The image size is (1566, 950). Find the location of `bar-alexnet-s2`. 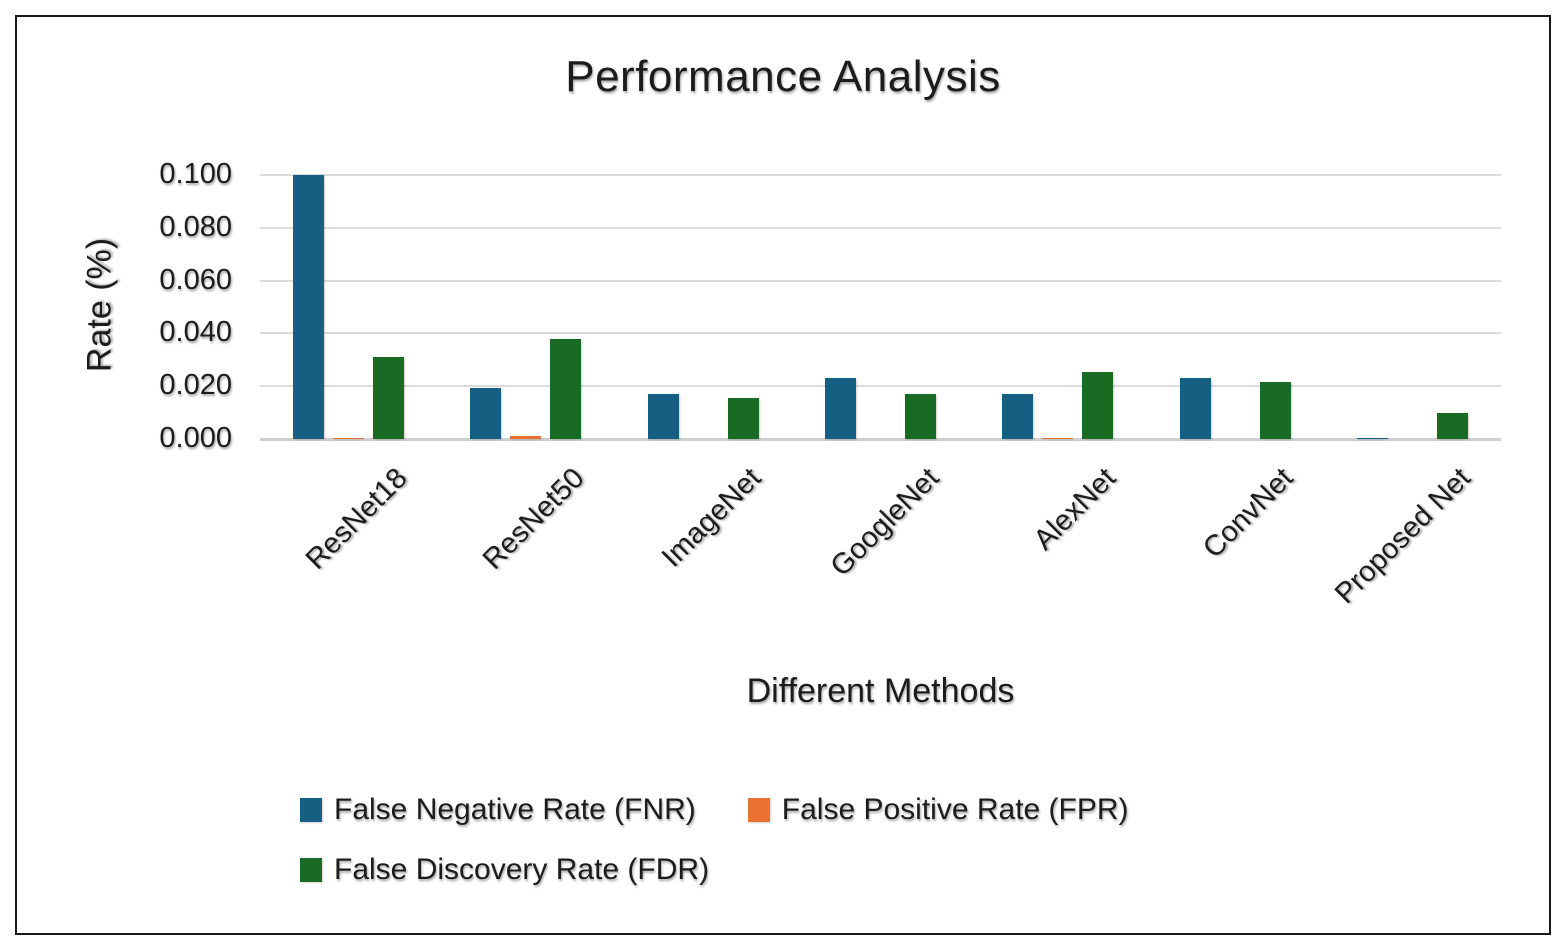

bar-alexnet-s2 is located at coordinates (1098, 405).